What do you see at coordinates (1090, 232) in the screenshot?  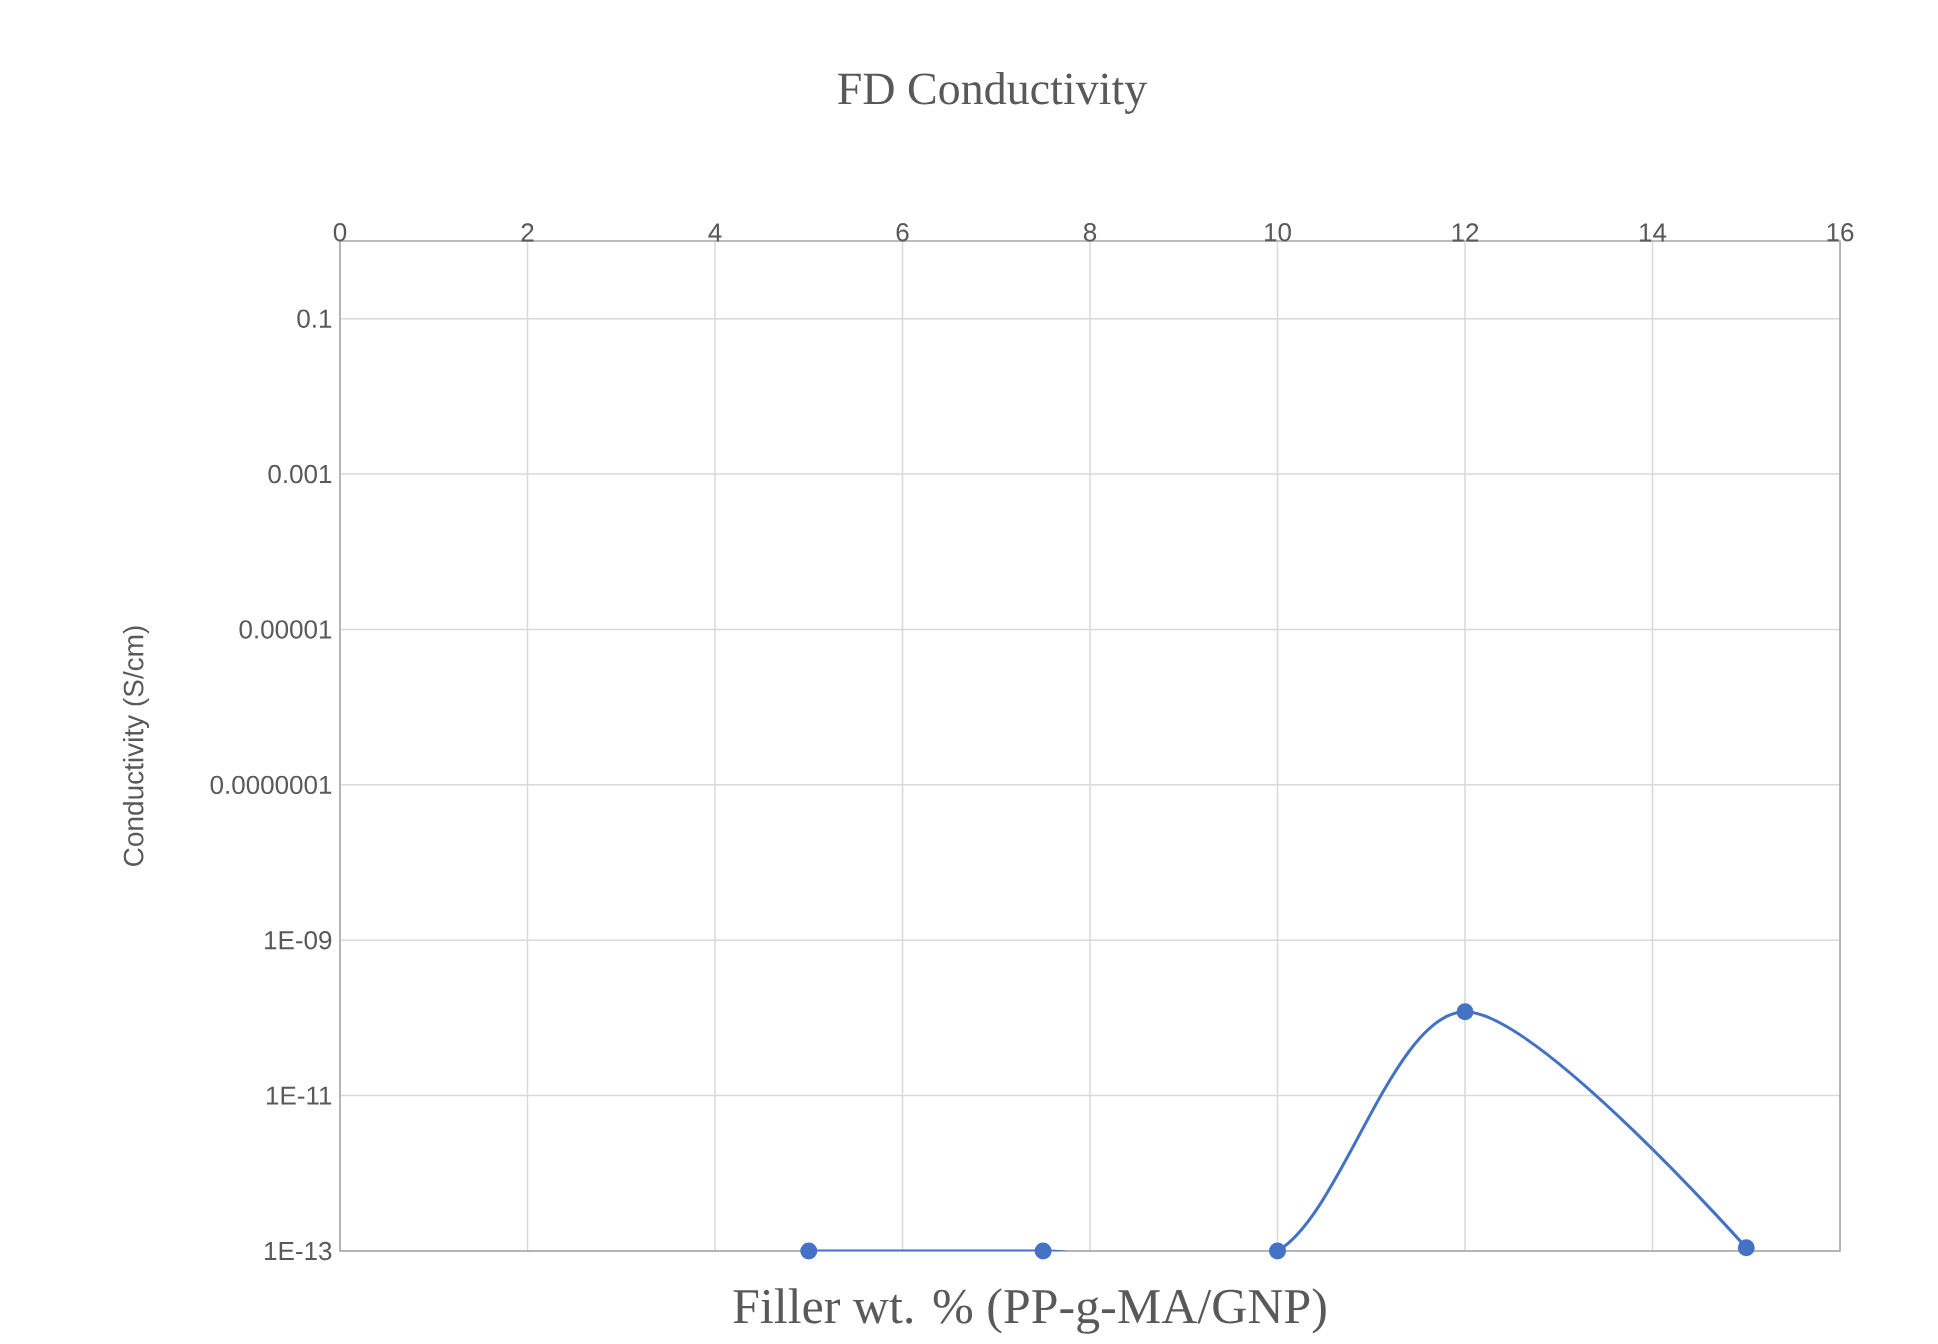 I see `x-tick-label: 8` at bounding box center [1090, 232].